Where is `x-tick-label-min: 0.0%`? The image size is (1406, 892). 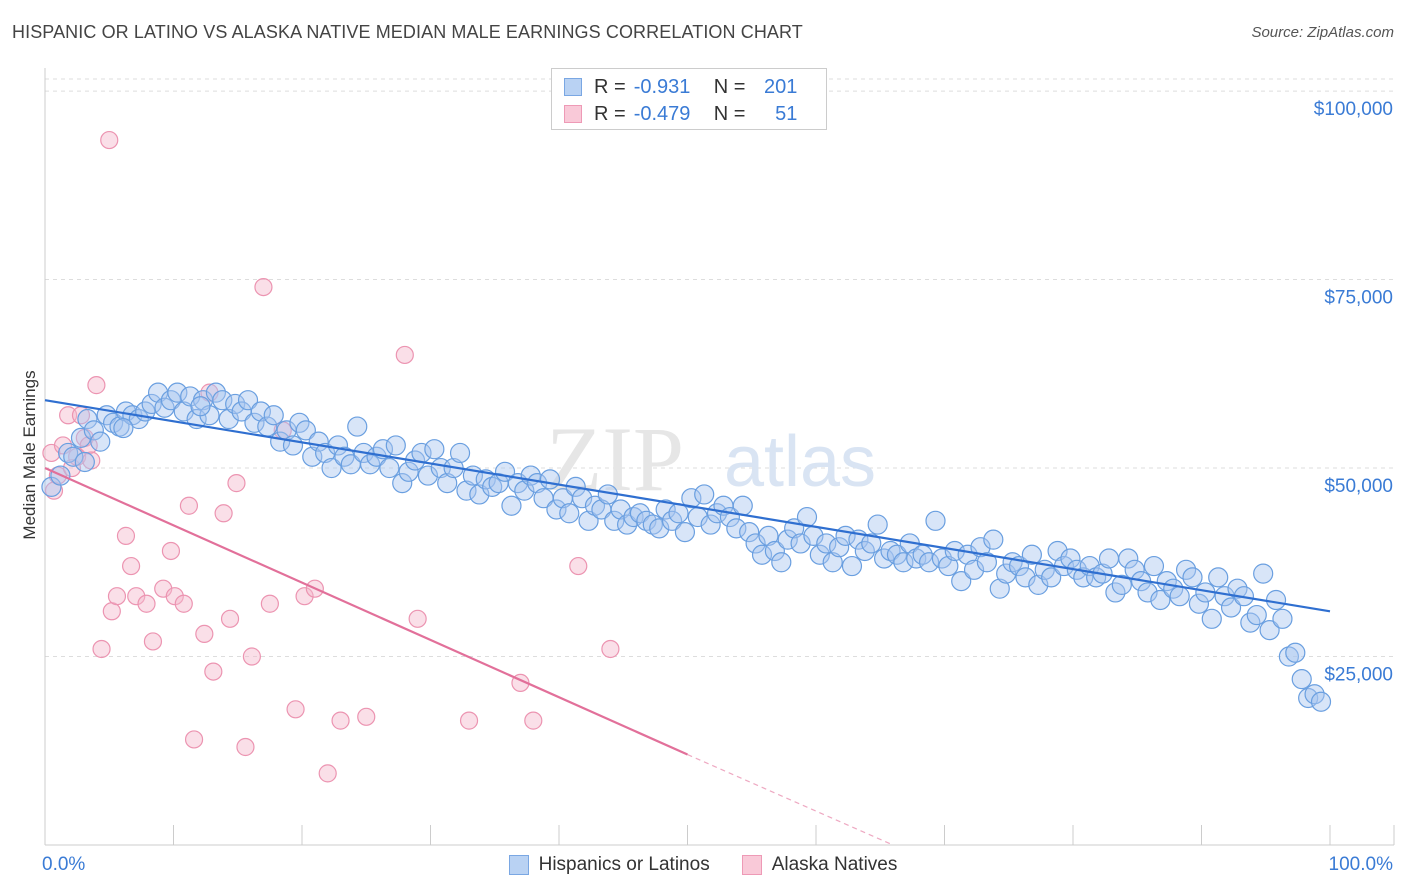 x-tick-label-min: 0.0% is located at coordinates (63, 864).